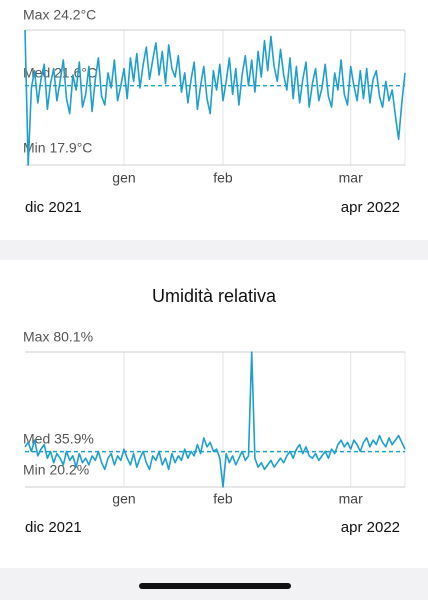 The height and width of the screenshot is (600, 428). I want to click on separator, so click(214, 250).